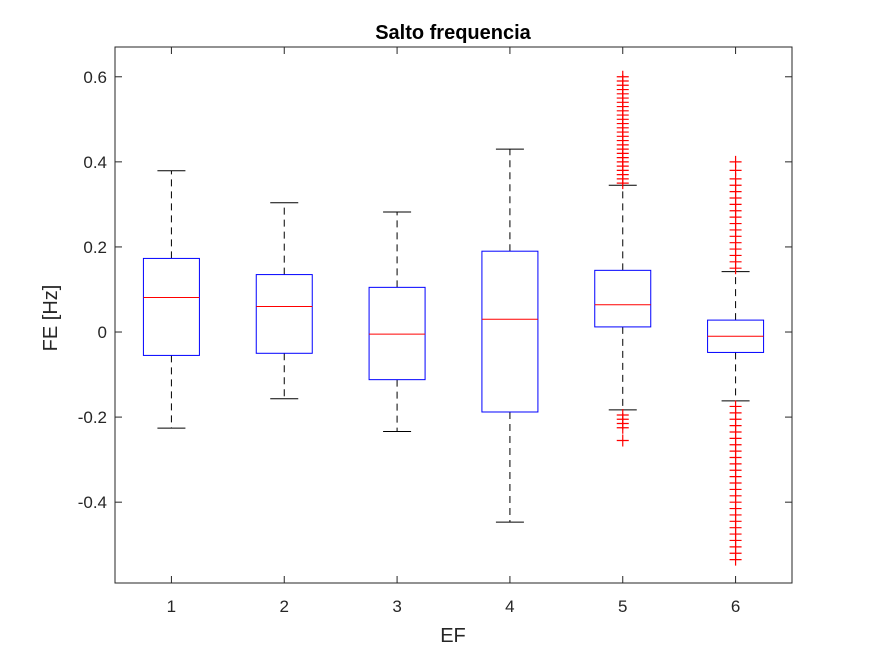  Describe the element at coordinates (622, 606) in the screenshot. I see `x-tick-label: 5` at that location.